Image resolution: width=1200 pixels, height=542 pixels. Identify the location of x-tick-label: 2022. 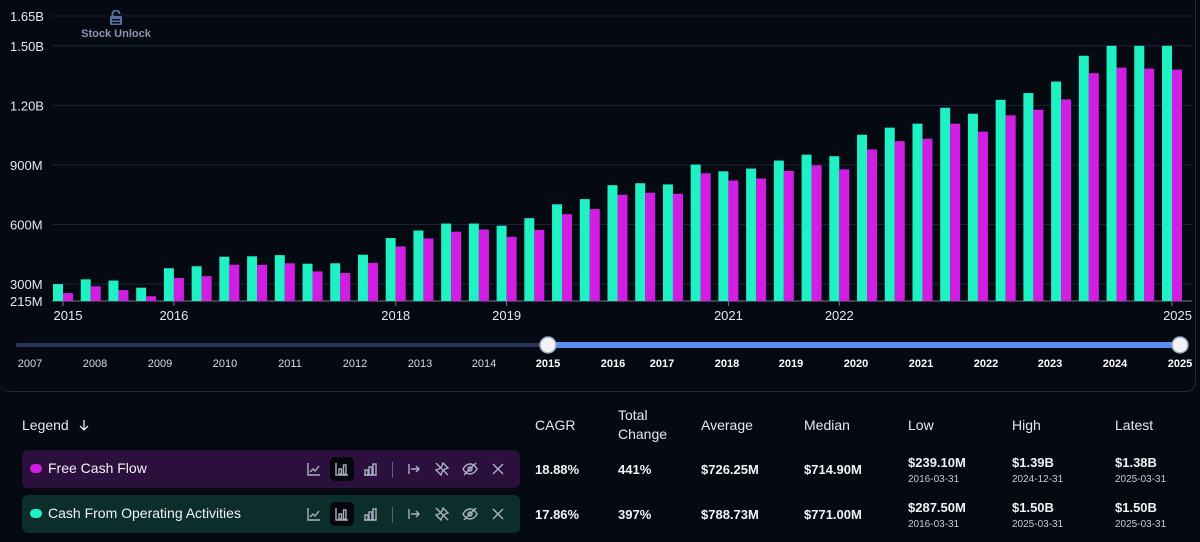
(839, 315).